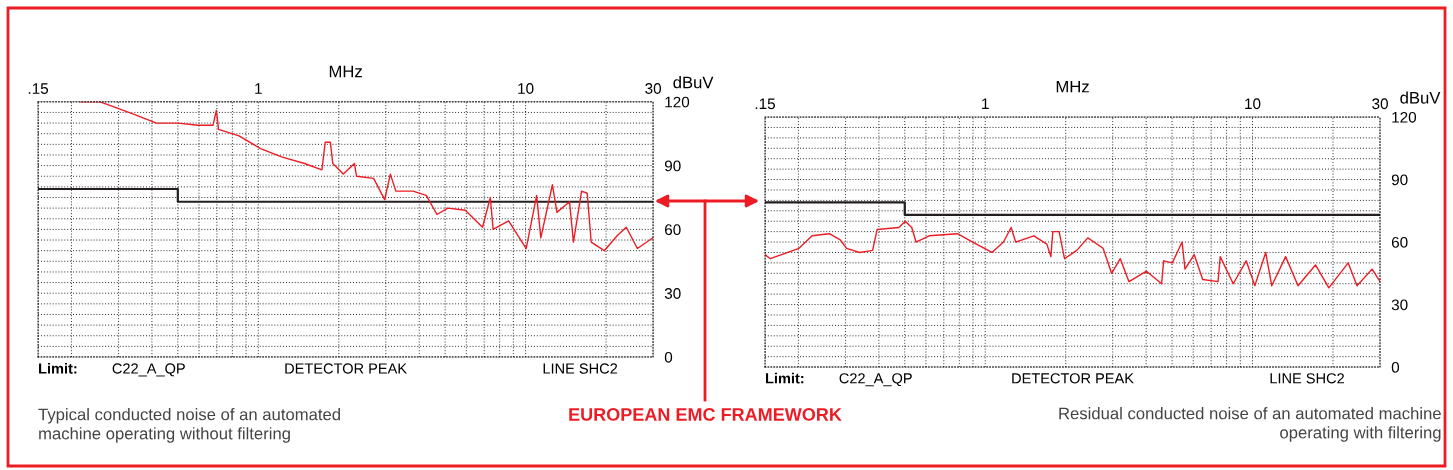 The image size is (1453, 470). What do you see at coordinates (189, 425) in the screenshot?
I see `text: Typical conducted noise of an automated machine operating without filtering` at bounding box center [189, 425].